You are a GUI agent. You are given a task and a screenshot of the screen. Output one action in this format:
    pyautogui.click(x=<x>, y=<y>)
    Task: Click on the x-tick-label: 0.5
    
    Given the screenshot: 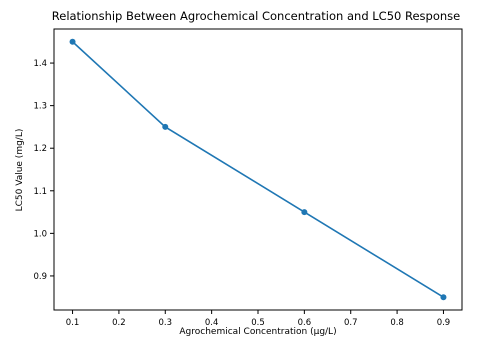 What is the action you would take?
    pyautogui.click(x=258, y=323)
    